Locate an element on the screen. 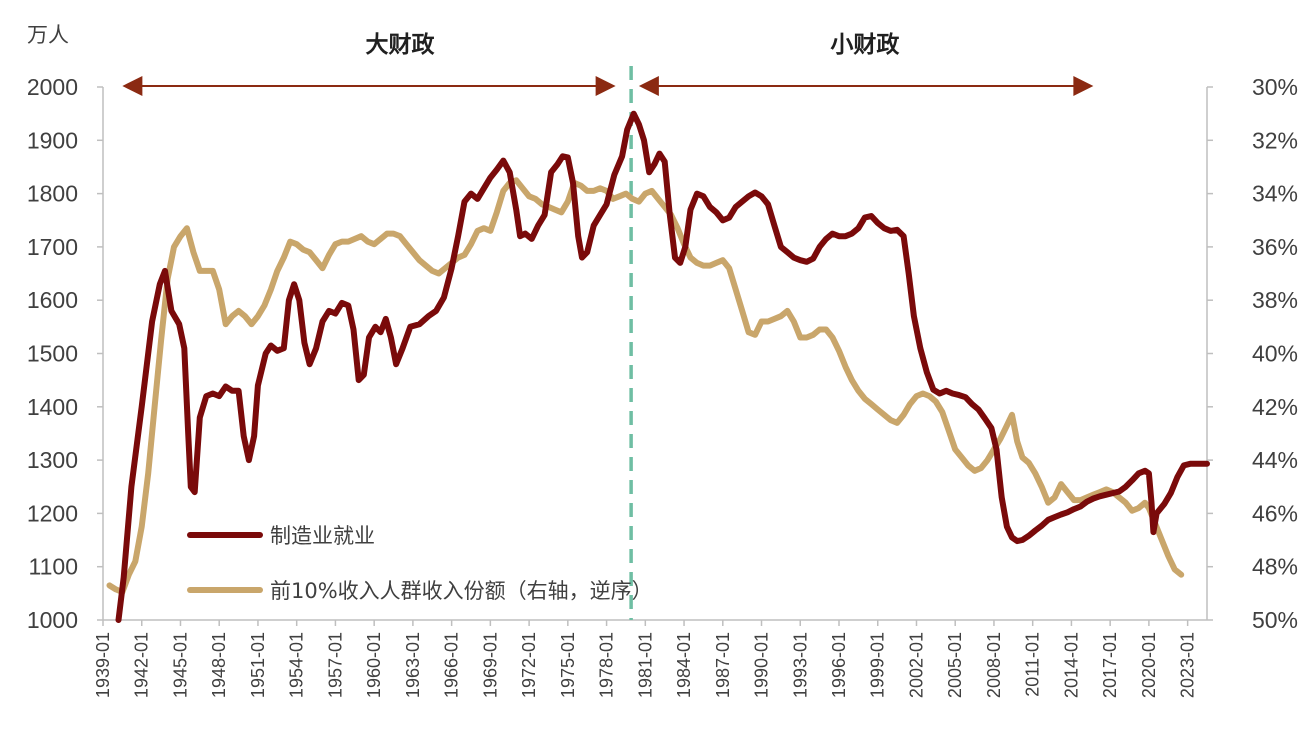 This screenshot has height=750, width=1311. x-tick-label: 2017-01 is located at coordinates (1110, 665).